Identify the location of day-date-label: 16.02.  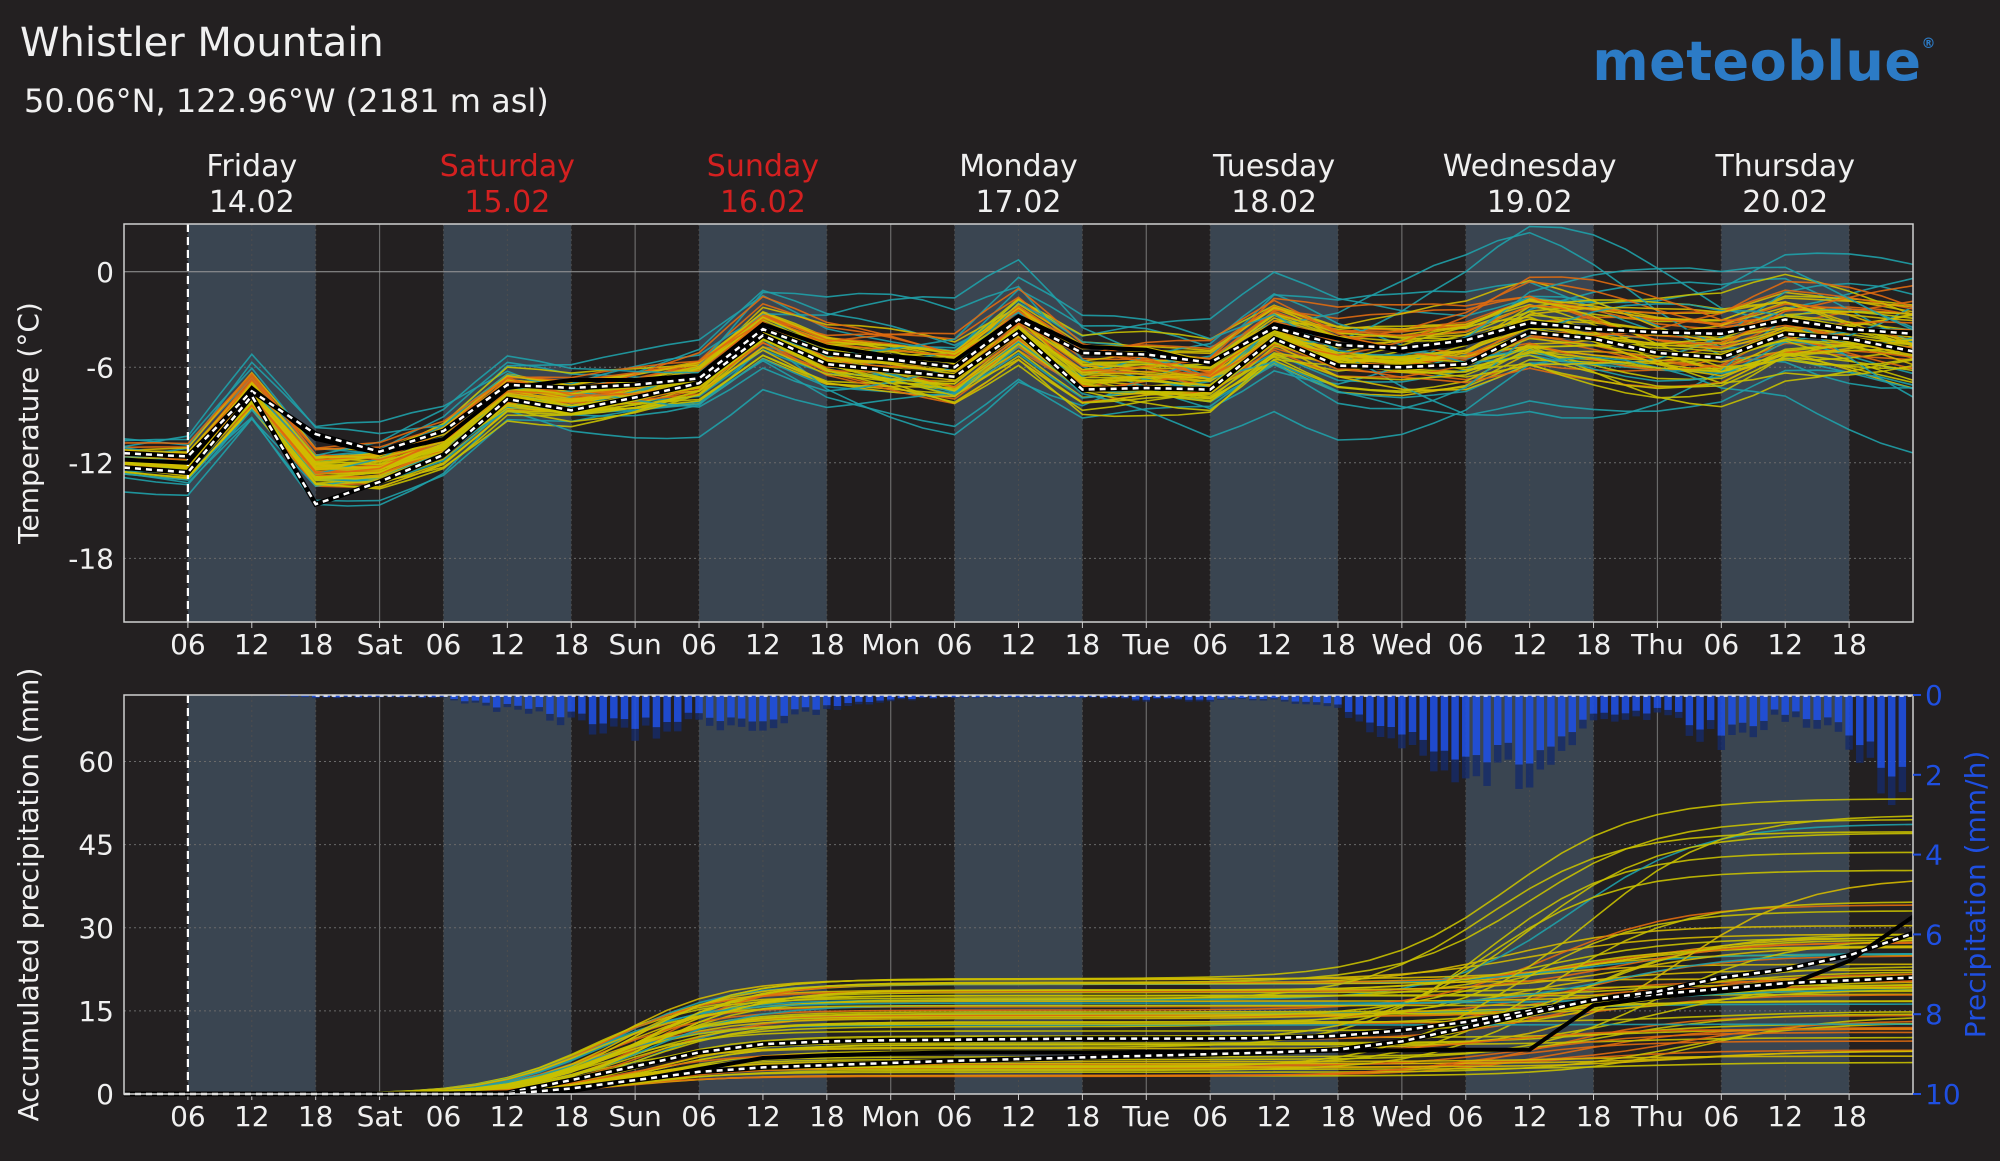
(763, 202).